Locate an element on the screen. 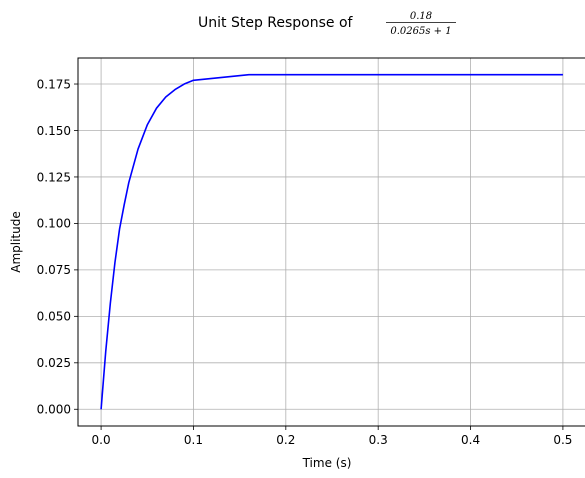  y-tick-label: 0.175 is located at coordinates (54, 84).